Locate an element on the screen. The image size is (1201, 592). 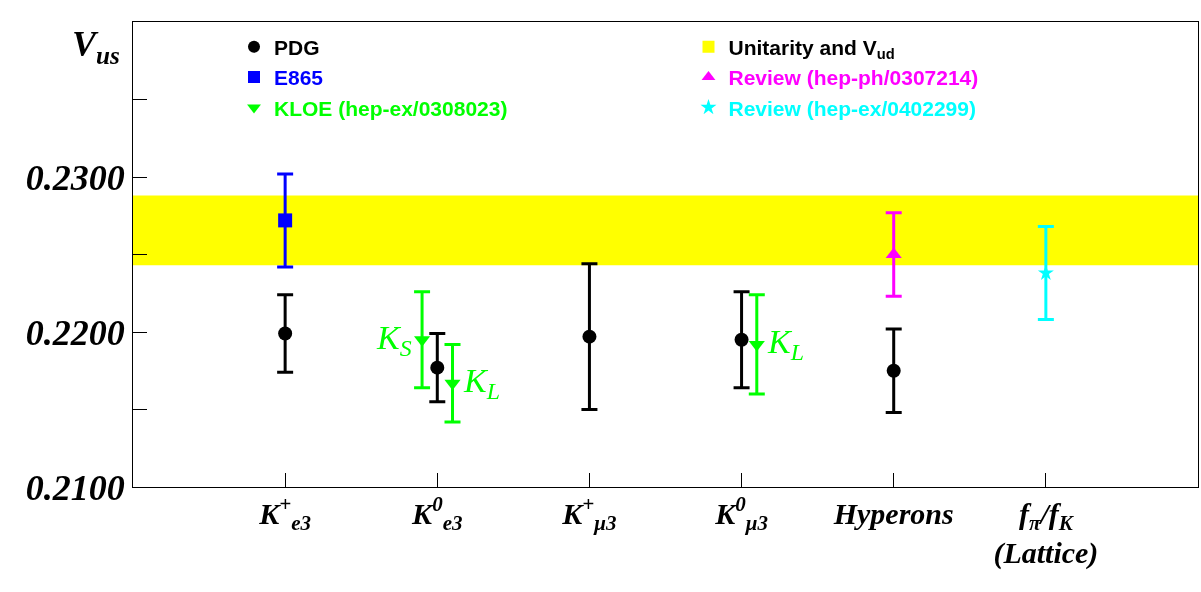
legend-label: Review (hep-ex/0402299) is located at coordinates (852, 108).